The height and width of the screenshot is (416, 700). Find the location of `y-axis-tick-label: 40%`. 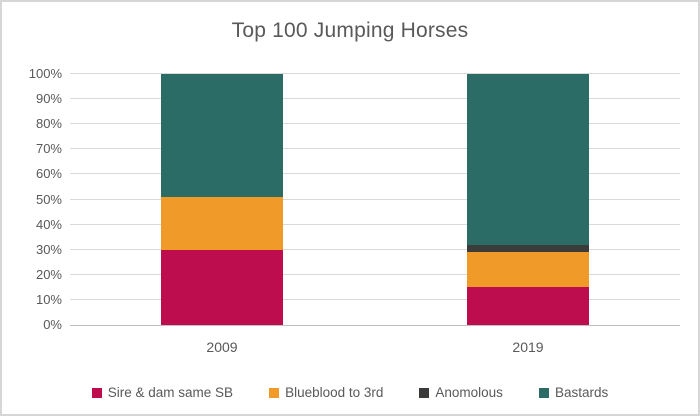

y-axis-tick-label: 40% is located at coordinates (48, 224).